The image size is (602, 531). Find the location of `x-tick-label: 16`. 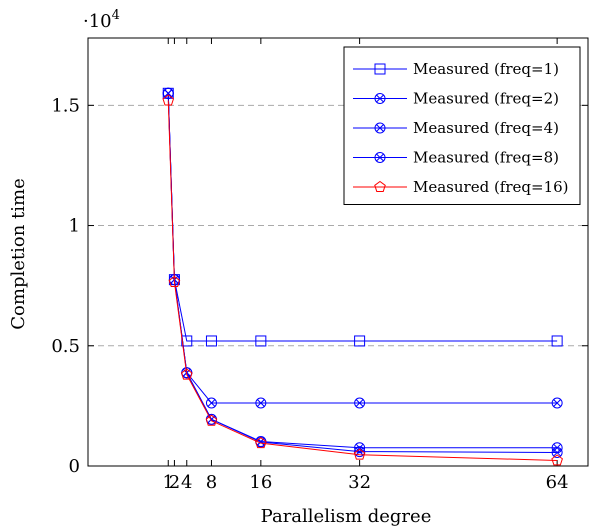

x-tick-label: 16 is located at coordinates (260, 482).